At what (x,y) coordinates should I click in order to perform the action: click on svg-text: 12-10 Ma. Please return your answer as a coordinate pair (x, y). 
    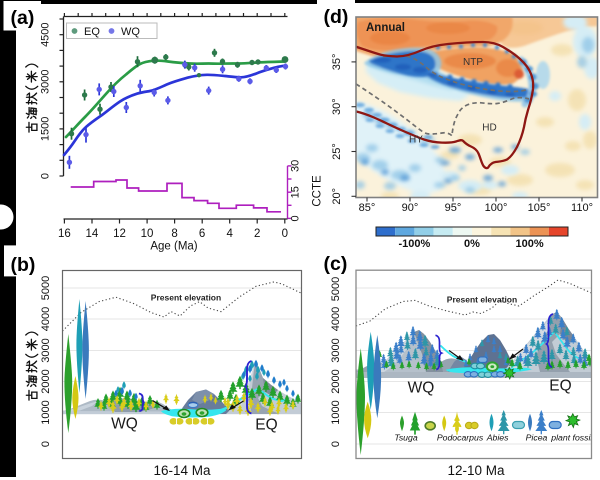
    Looking at the image, I should click on (476, 470).